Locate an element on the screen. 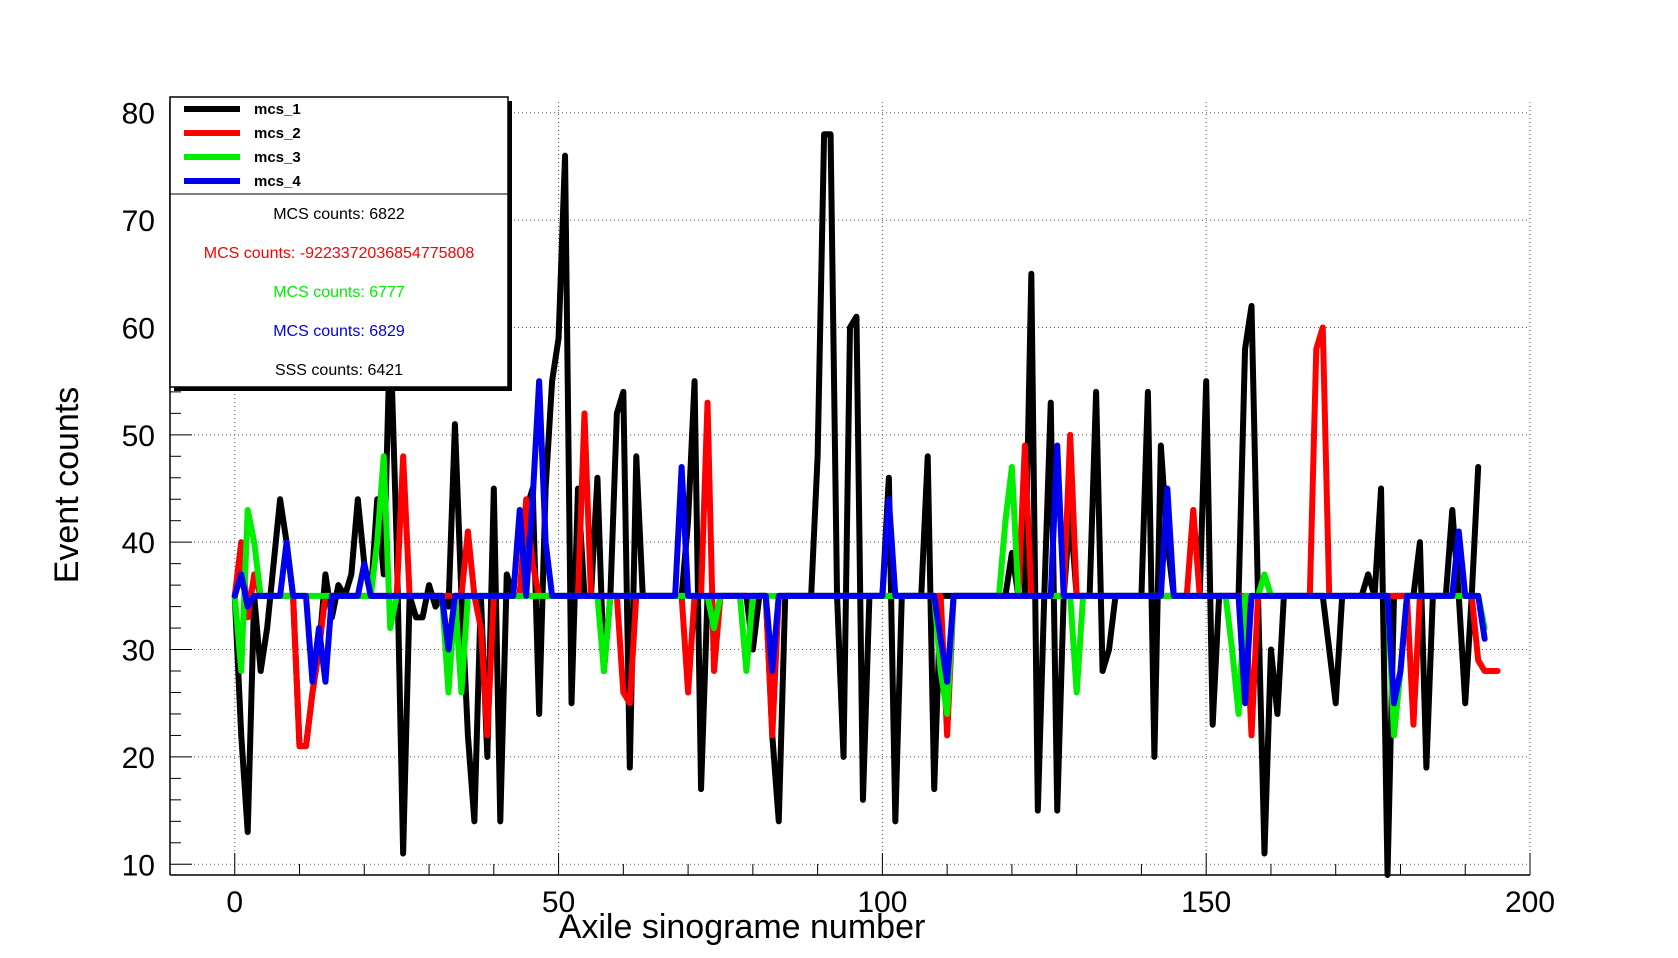 The image size is (1678, 958). legend-note: MCS counts: 6822 is located at coordinates (339, 214).